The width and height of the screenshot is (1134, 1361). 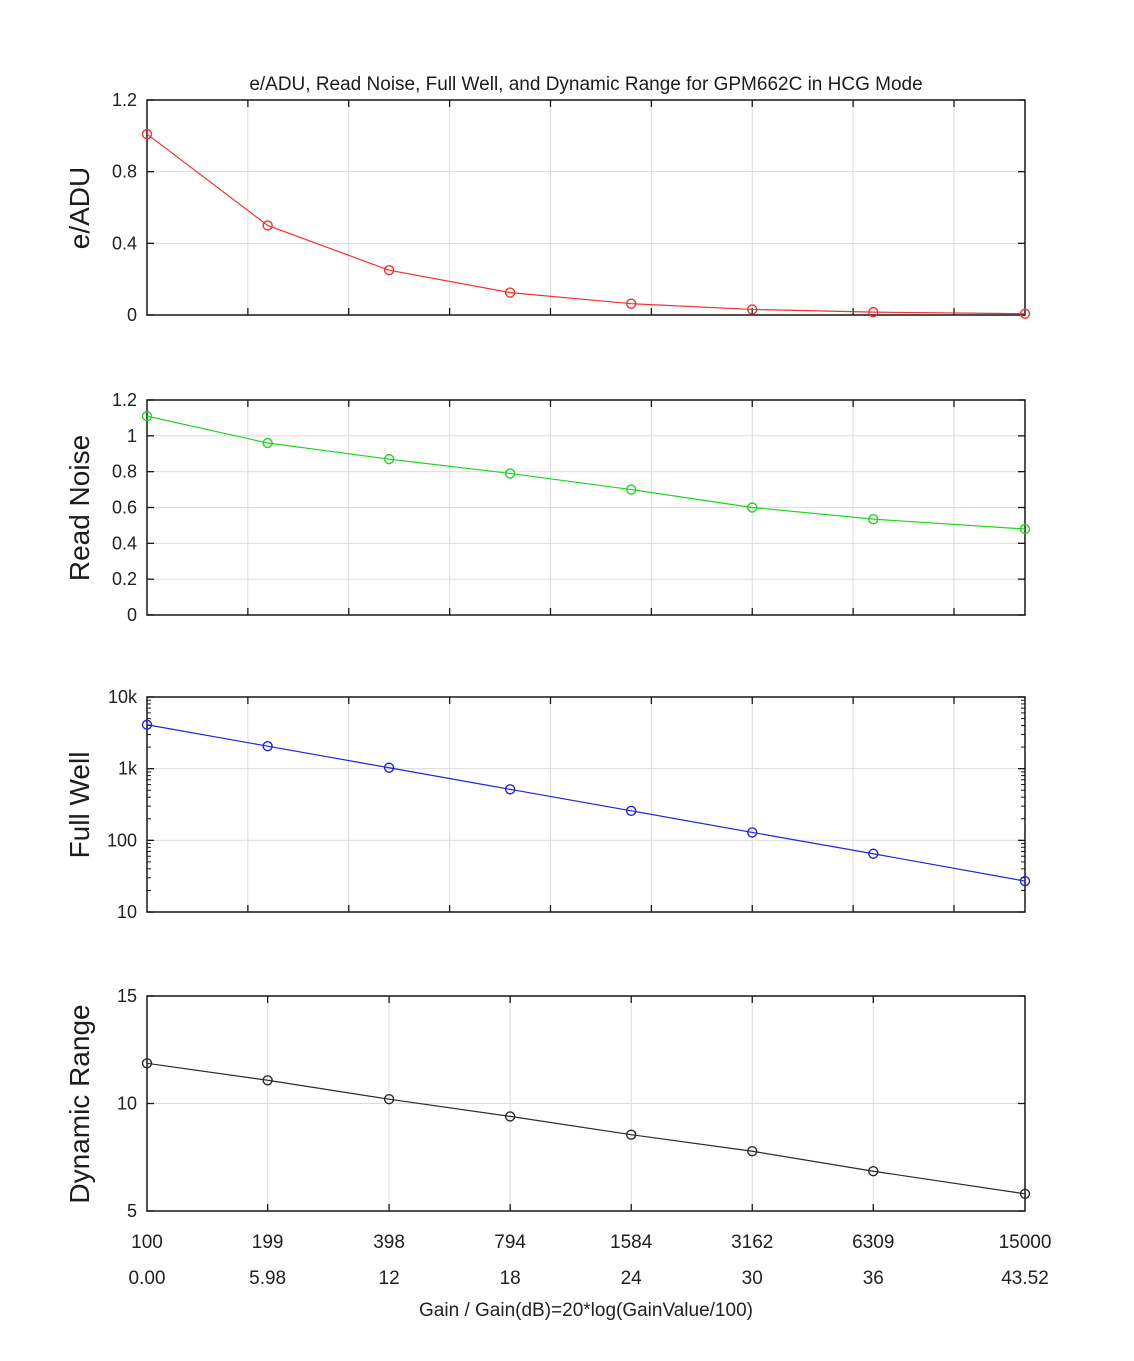 What do you see at coordinates (267, 1278) in the screenshot?
I see `x-tick-label-db: 5.98` at bounding box center [267, 1278].